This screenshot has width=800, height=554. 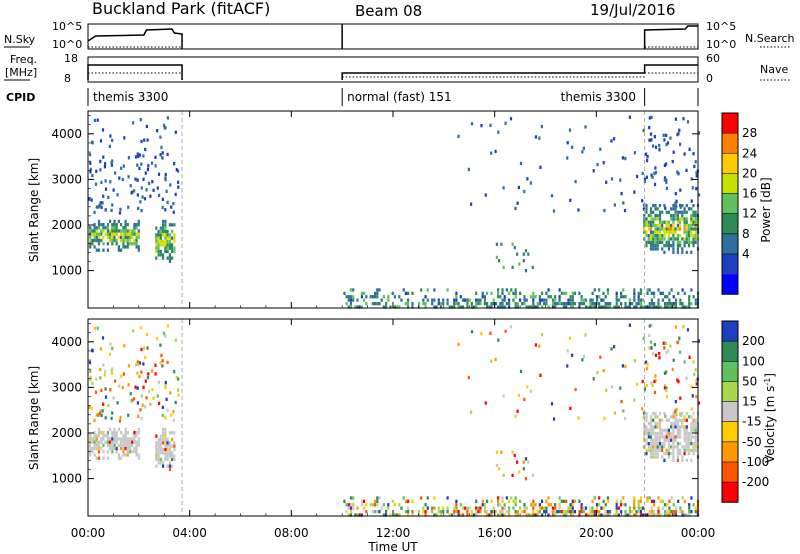 What do you see at coordinates (34, 418) in the screenshot?
I see `velocity-ylabel: Slant Range [km]` at bounding box center [34, 418].